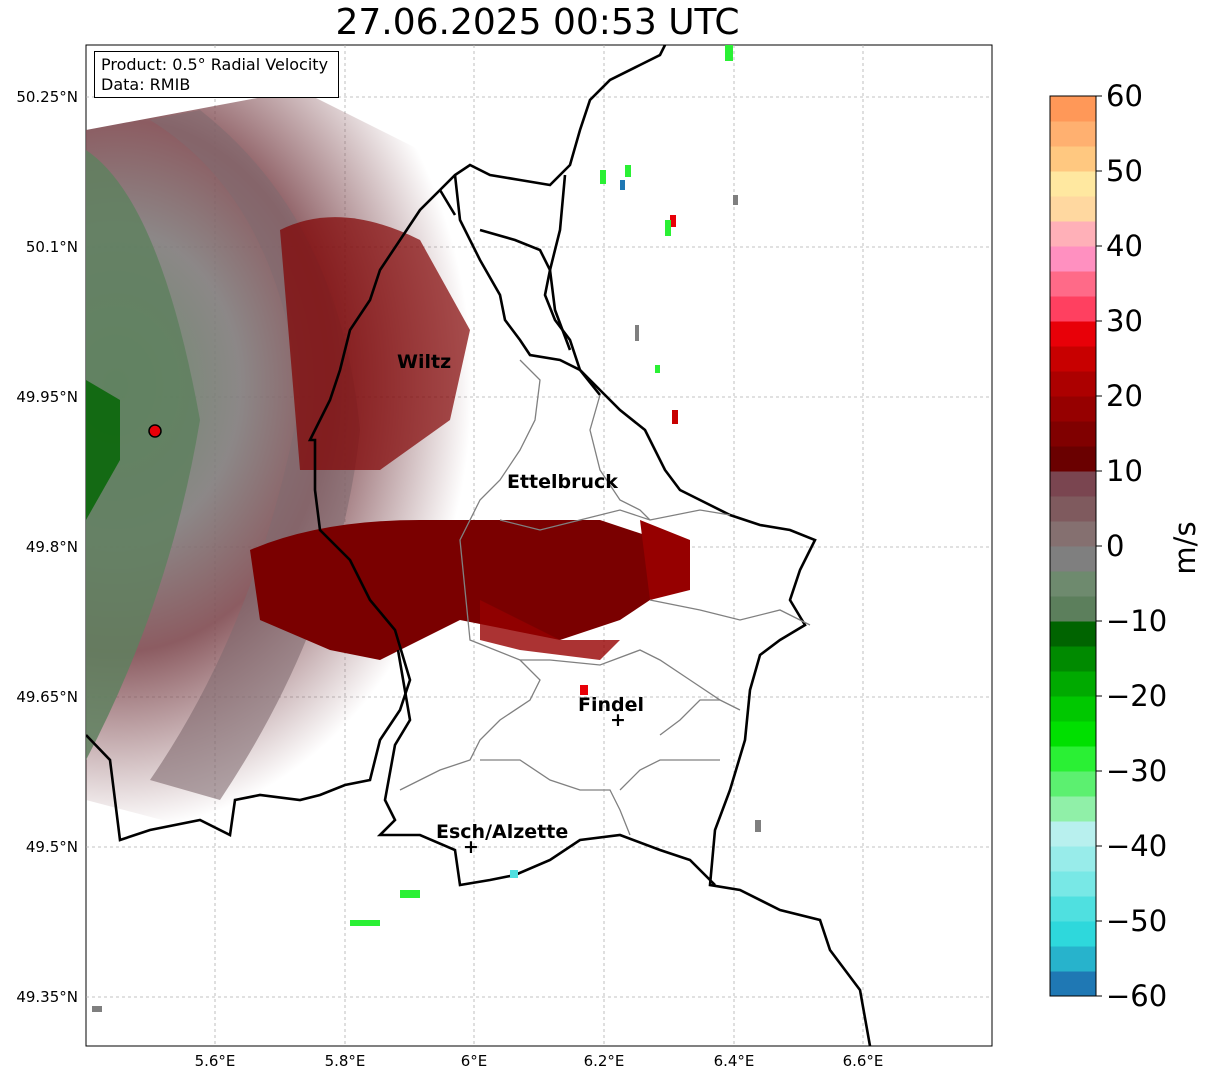  I want to click on lon-tick: 6.2°E, so click(604, 1061).